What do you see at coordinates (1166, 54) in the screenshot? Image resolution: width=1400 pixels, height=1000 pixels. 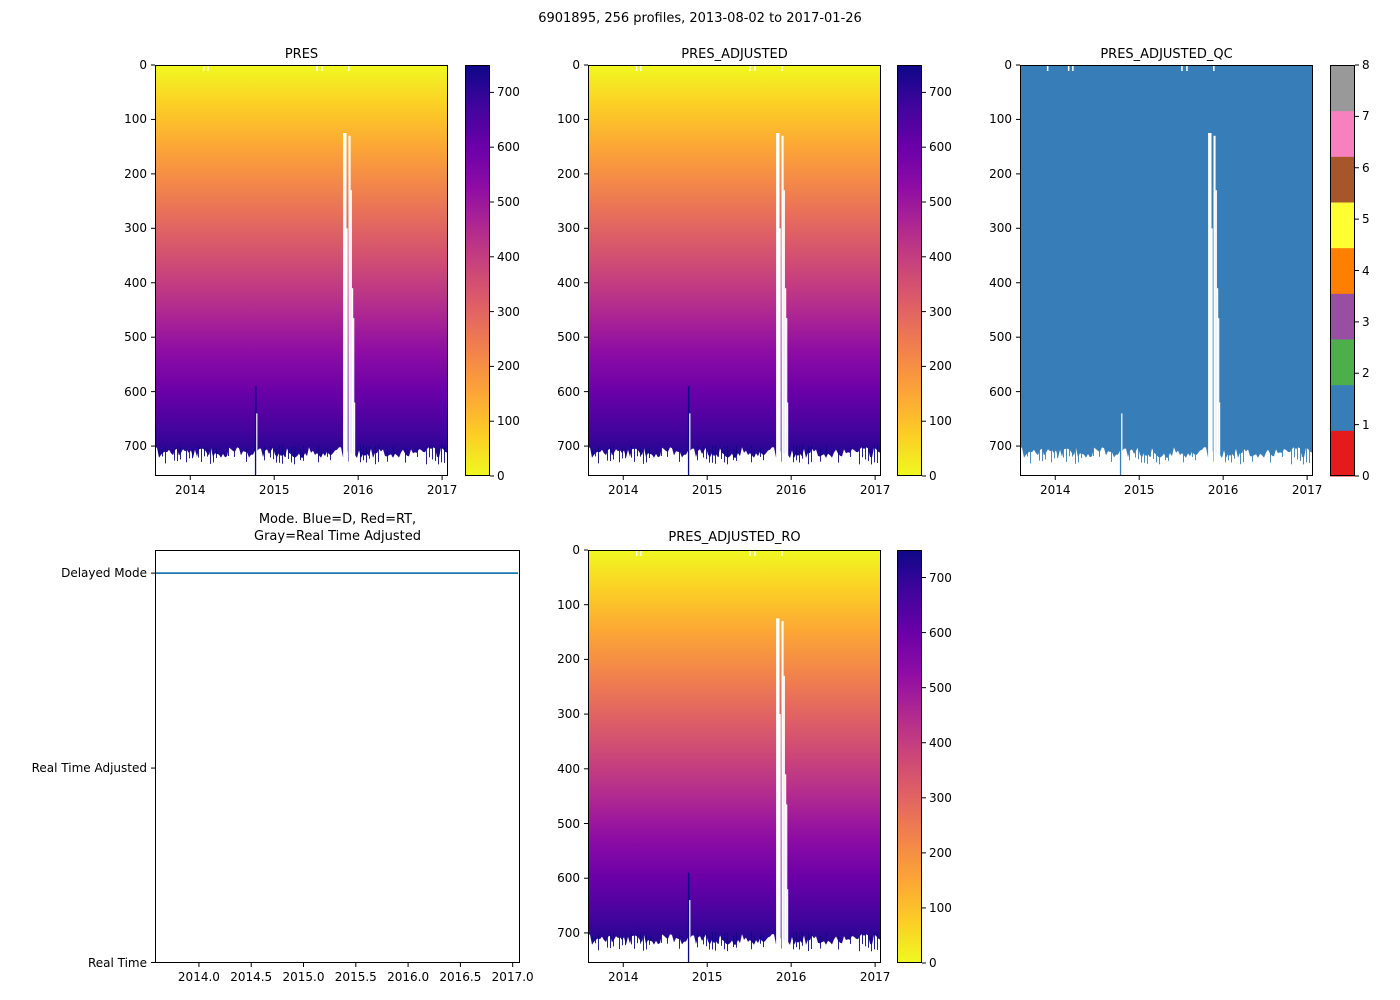 I see `plot-title-pres-adjusted-qc: PRES_ADJUSTED_QC` at bounding box center [1166, 54].